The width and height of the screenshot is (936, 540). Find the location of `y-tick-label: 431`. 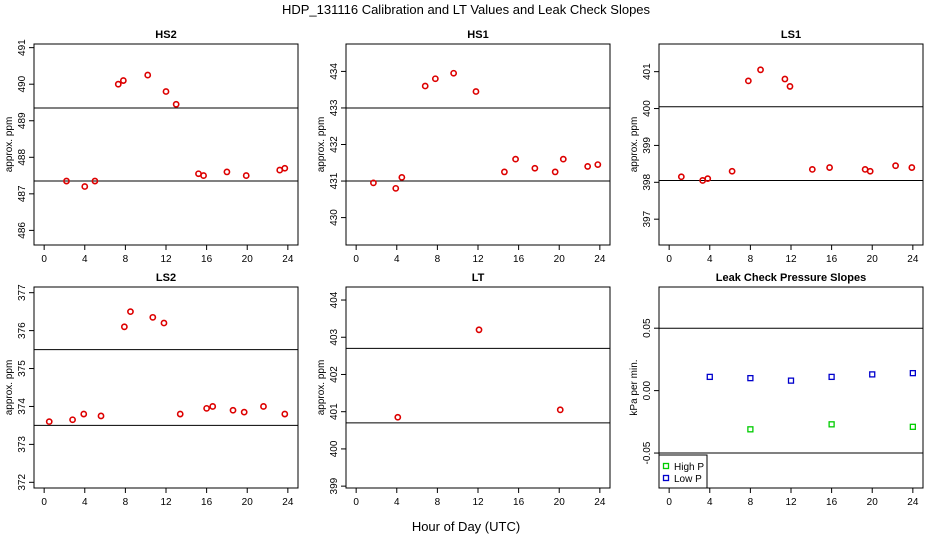

y-tick-label: 431 is located at coordinates (334, 180).